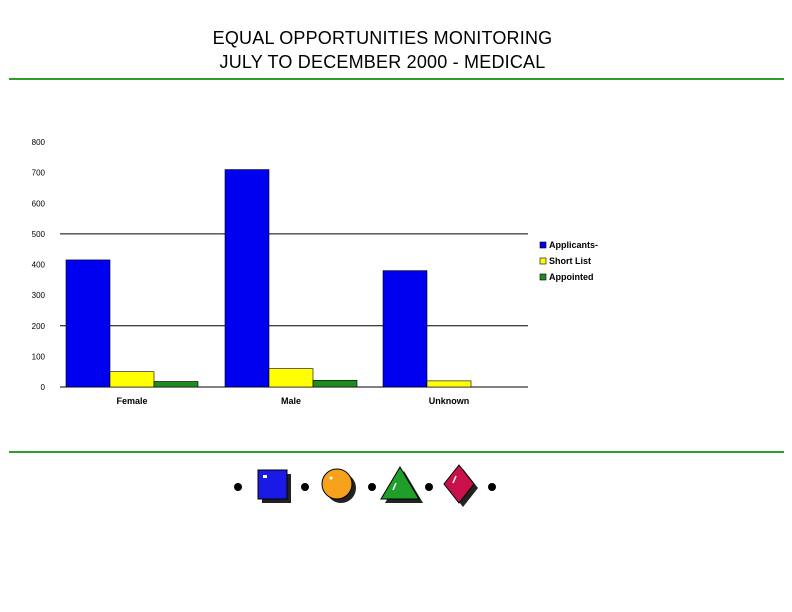 The height and width of the screenshot is (612, 792). Describe the element at coordinates (337, 484) in the screenshot. I see `orange-circle-icon` at that location.